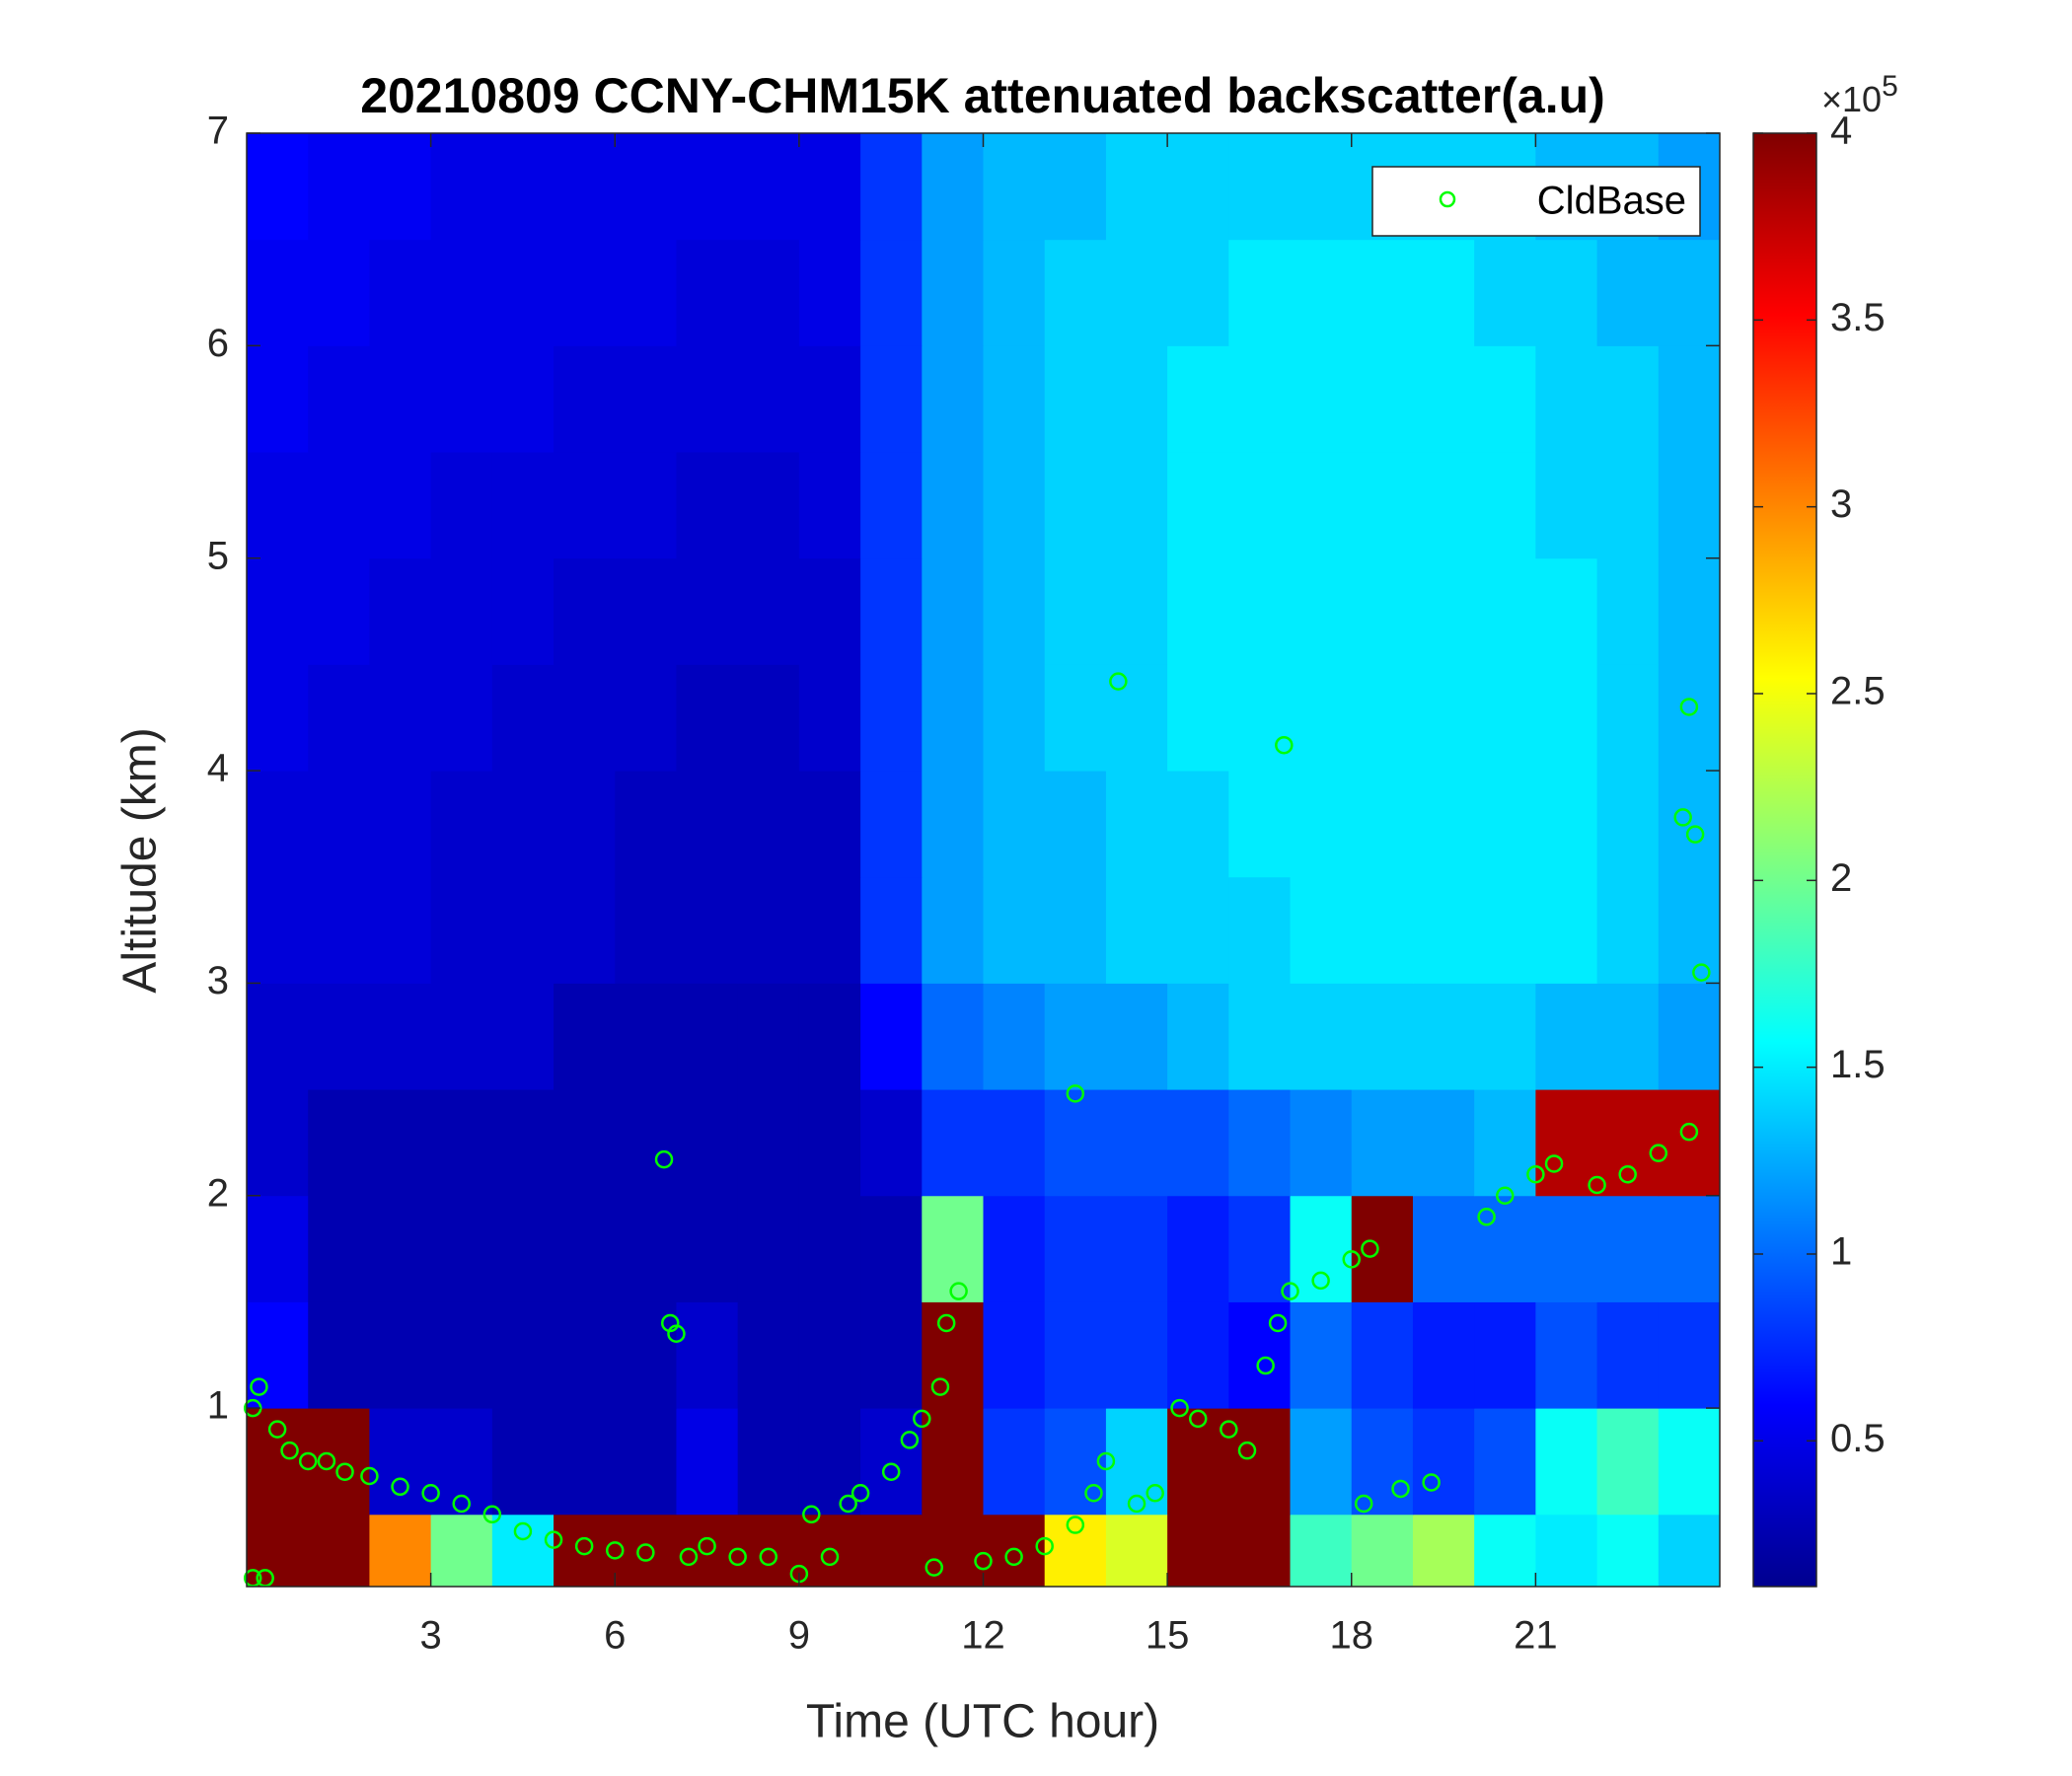 Image resolution: width=2072 pixels, height=1776 pixels. I want to click on colorbar-scale-exponent: 5, so click(1890, 86).